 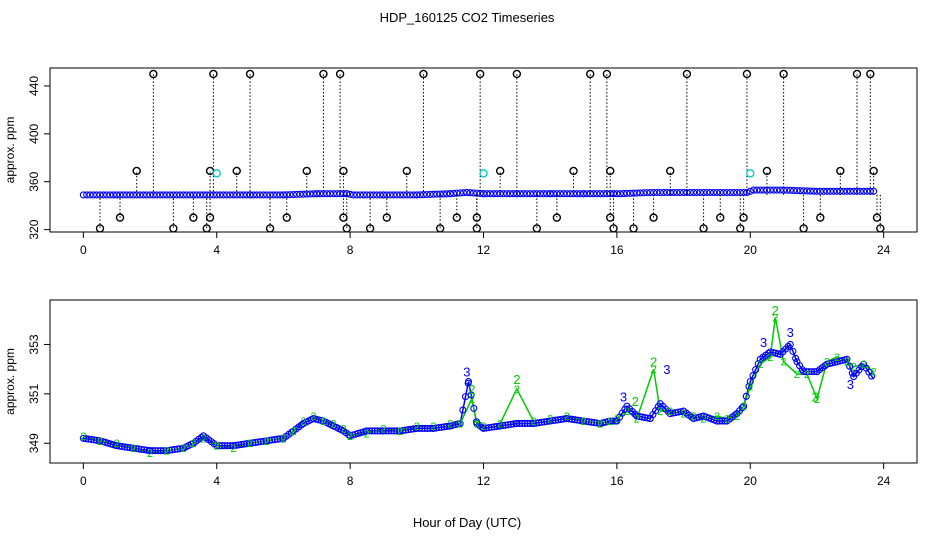 I want to click on x-tick-label: 0, so click(x=83, y=250).